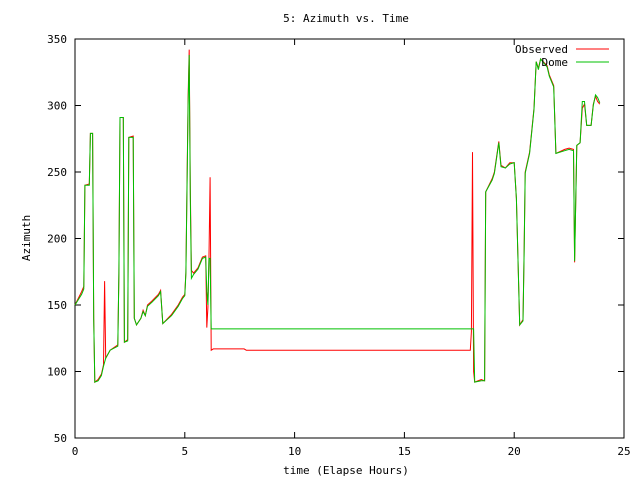 The width and height of the screenshot is (640, 480). I want to click on y-tick-label: 50, so click(60, 438).